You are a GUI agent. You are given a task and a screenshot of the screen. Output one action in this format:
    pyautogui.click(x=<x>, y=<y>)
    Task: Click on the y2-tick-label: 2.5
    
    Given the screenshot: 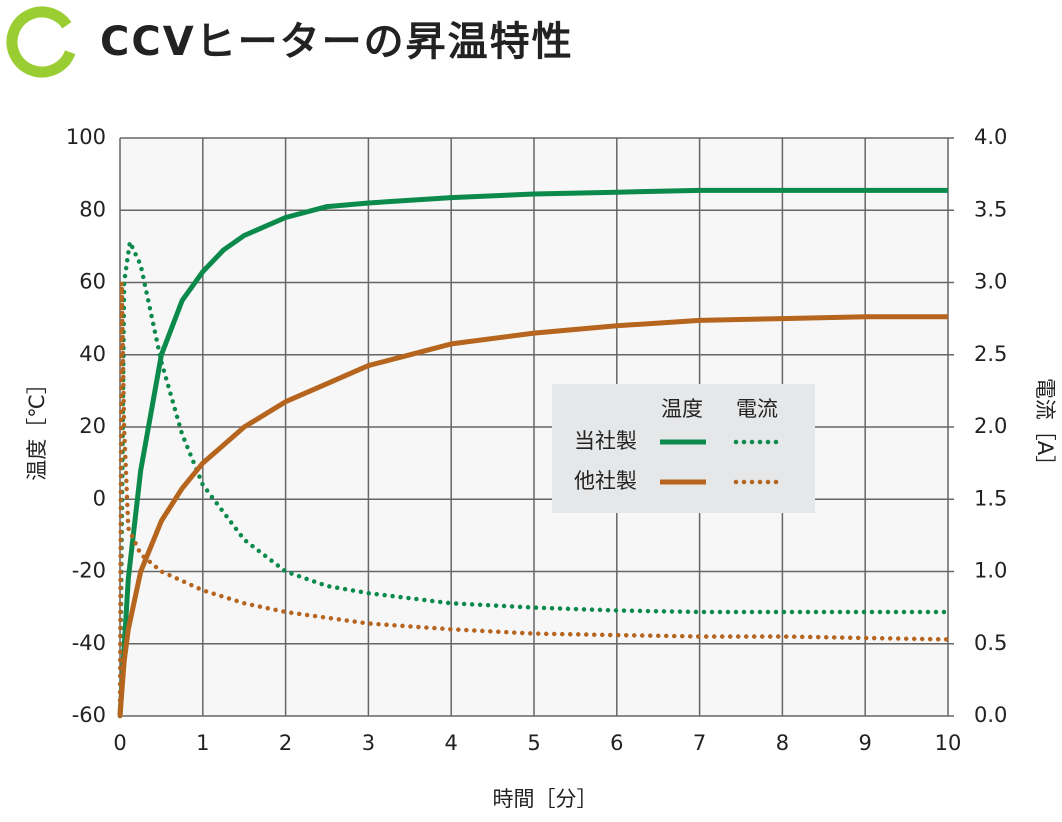 What is the action you would take?
    pyautogui.click(x=990, y=354)
    